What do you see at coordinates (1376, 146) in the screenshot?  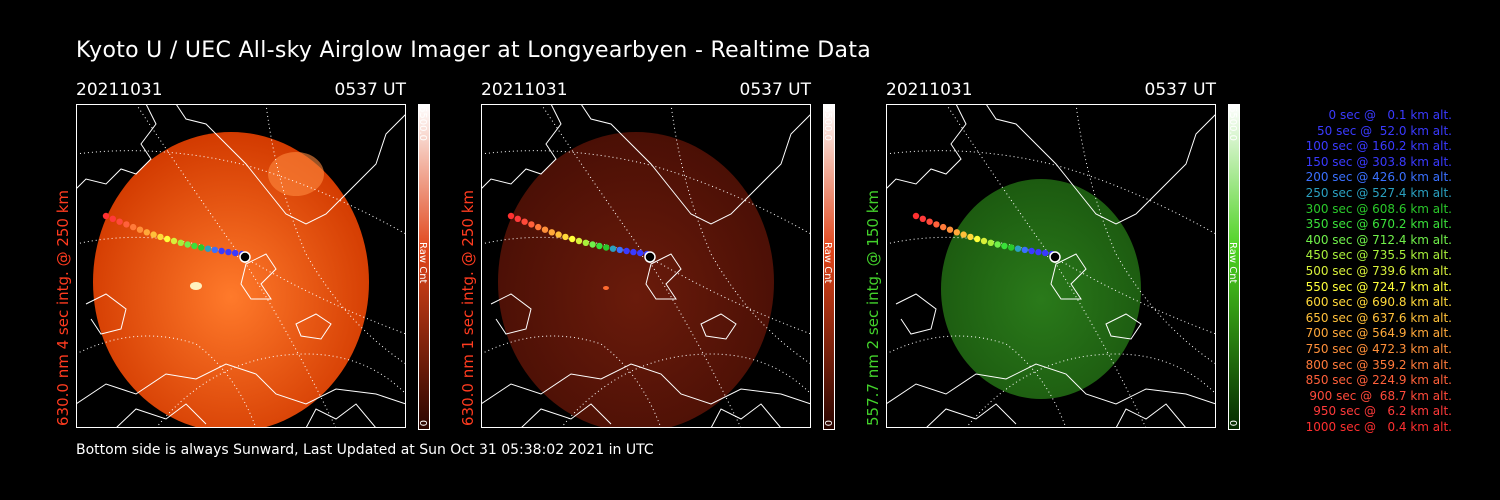 I see `legend-item: 100 sec @ 160.2 km alt.` at bounding box center [1376, 146].